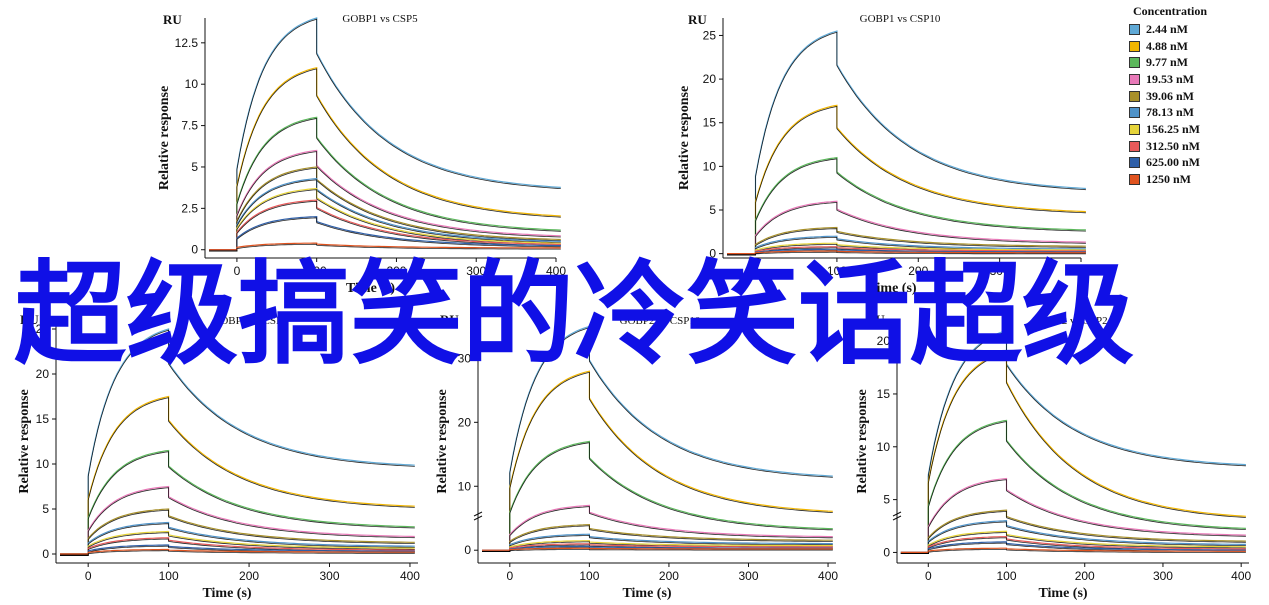 This screenshot has height=605, width=1269. What do you see at coordinates (1170, 78) in the screenshot?
I see `legend-label: 19.53 nM` at bounding box center [1170, 78].